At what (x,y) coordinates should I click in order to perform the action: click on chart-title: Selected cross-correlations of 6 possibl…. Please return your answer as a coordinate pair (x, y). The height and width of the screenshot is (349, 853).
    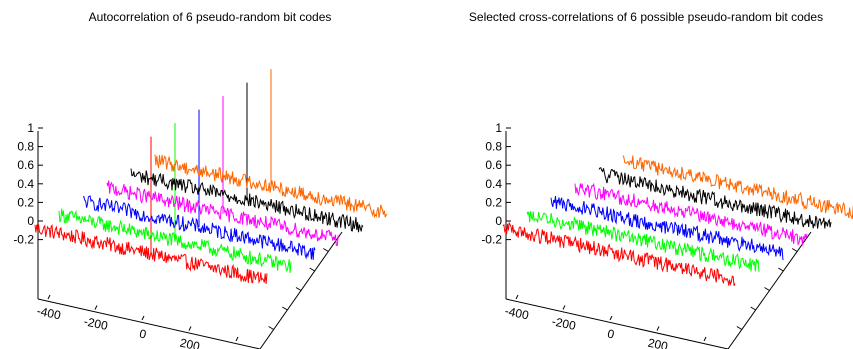
    Looking at the image, I should click on (646, 17).